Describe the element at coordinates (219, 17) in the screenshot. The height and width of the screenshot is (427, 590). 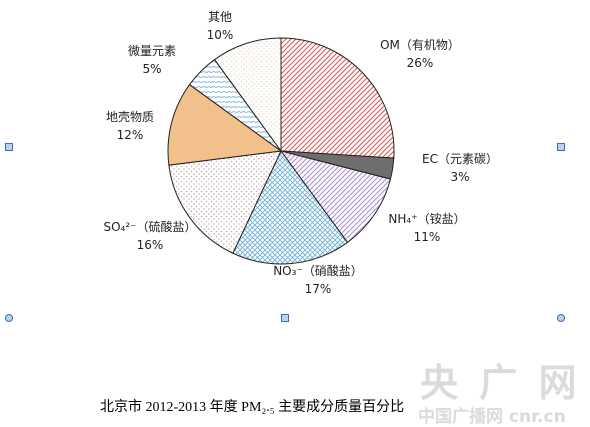
I see `slice-name: 其他` at that location.